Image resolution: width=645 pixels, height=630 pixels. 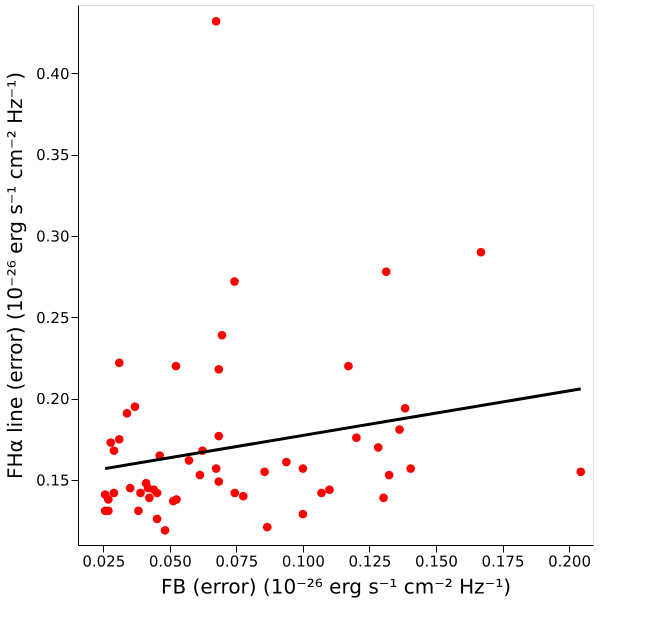 I want to click on y-tick-label: 0.20, so click(x=53, y=399).